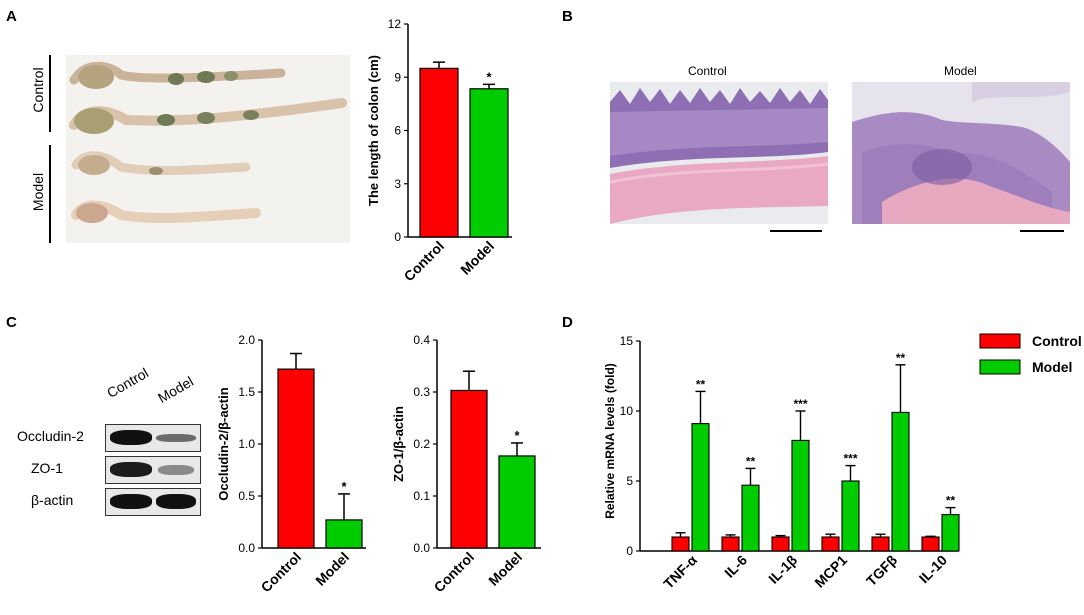 Image resolution: width=1084 pixels, height=615 pixels. I want to click on legend-swatch-control, so click(1000, 341).